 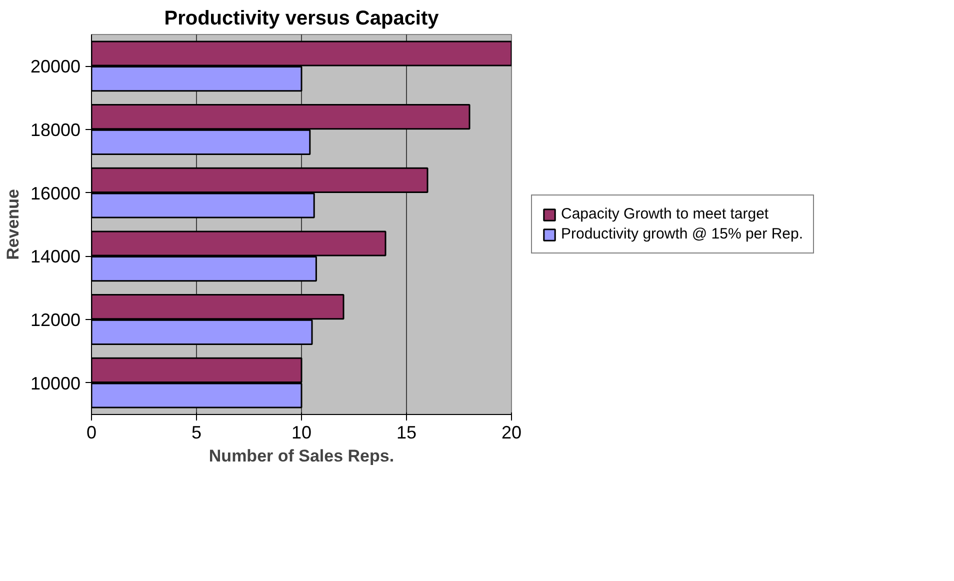 I want to click on legend-label: Productivity growth @ 15% per Rep., so click(x=682, y=234).